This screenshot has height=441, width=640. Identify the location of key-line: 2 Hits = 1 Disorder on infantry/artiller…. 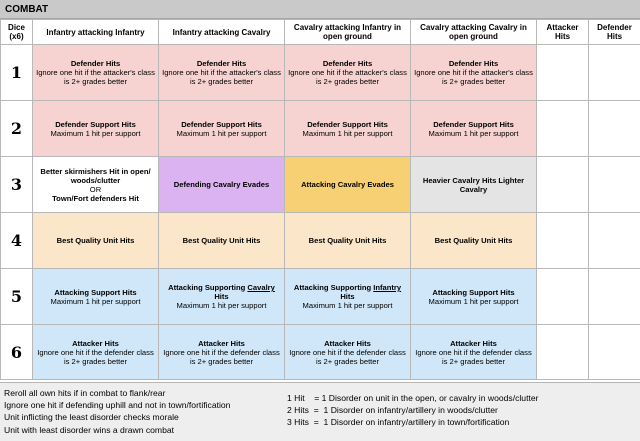
(392, 410).